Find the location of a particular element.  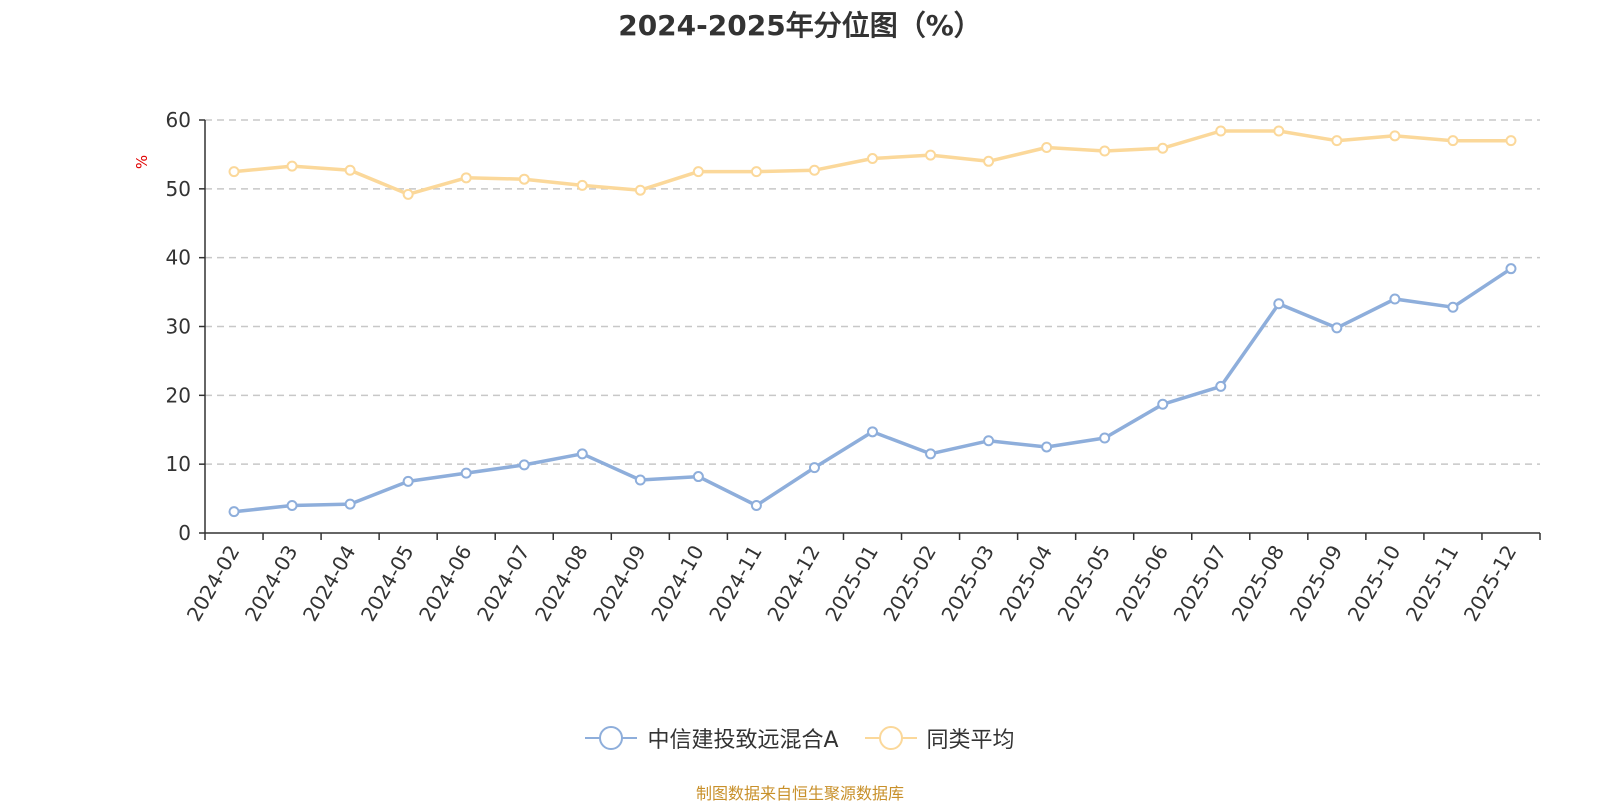

y-tick-label-50: 50 is located at coordinates (178, 189).